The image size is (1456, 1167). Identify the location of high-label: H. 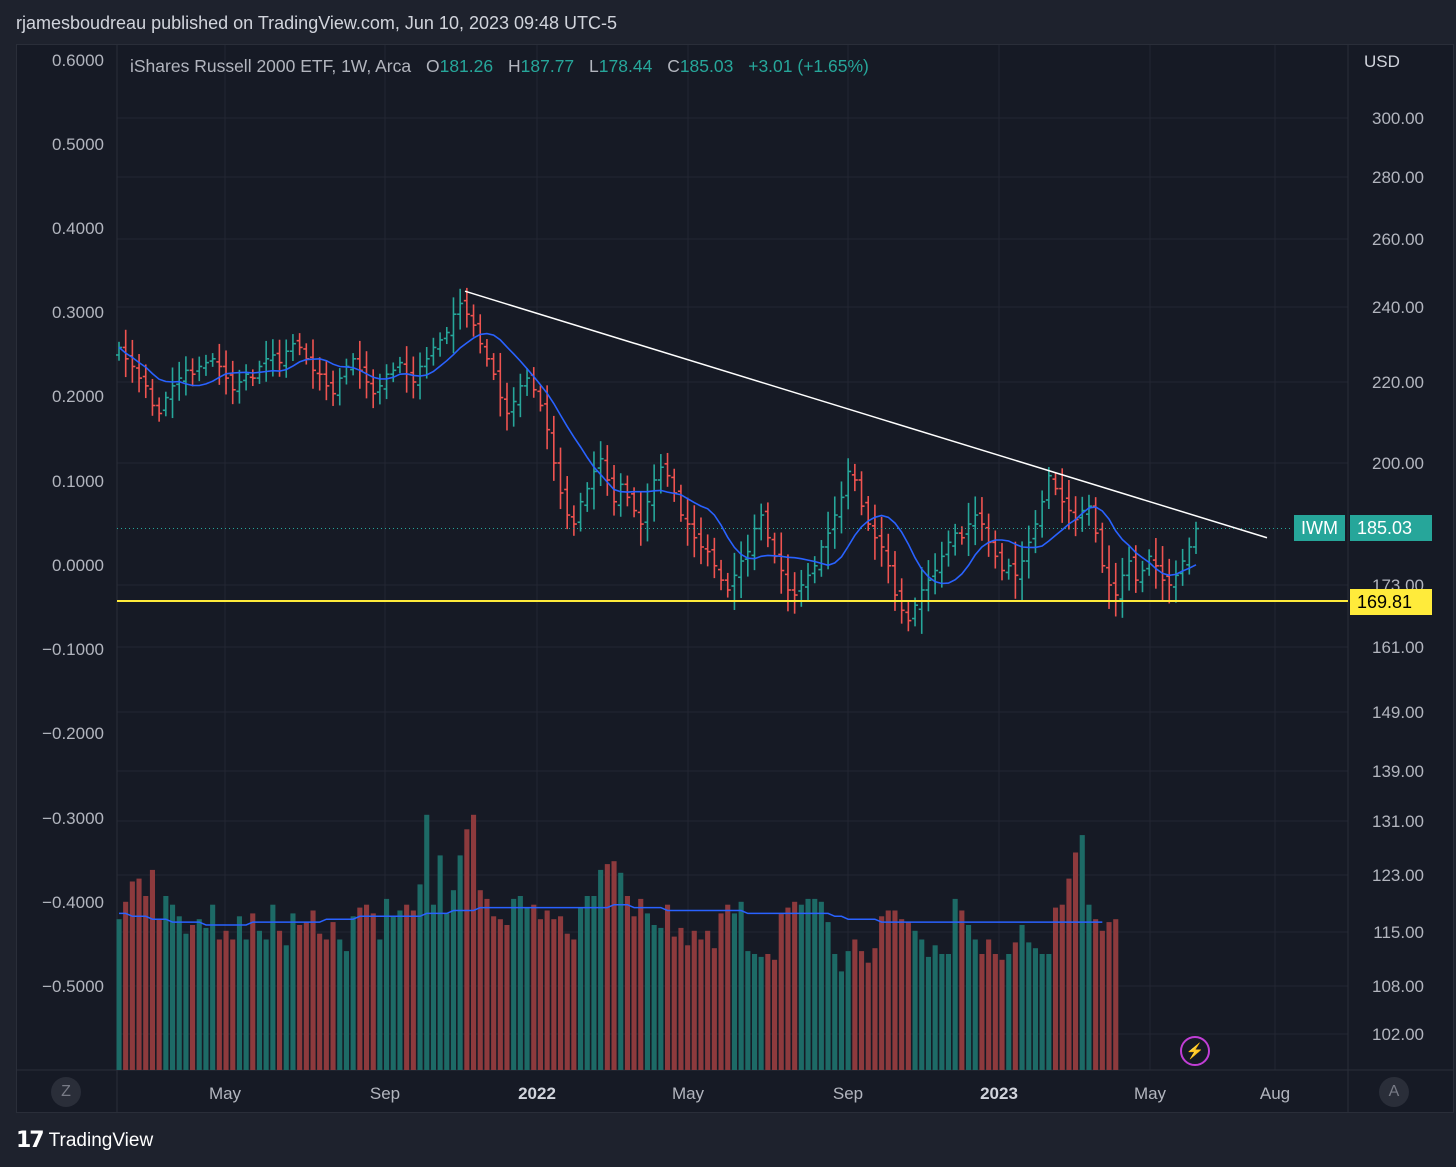
(514, 66).